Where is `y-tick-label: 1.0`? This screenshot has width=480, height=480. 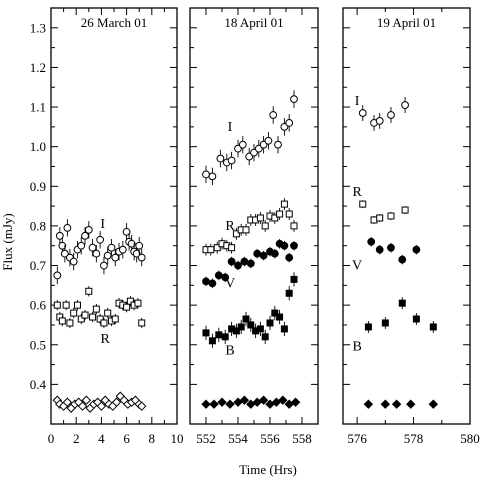
y-tick-label: 1.0 is located at coordinates (38, 146).